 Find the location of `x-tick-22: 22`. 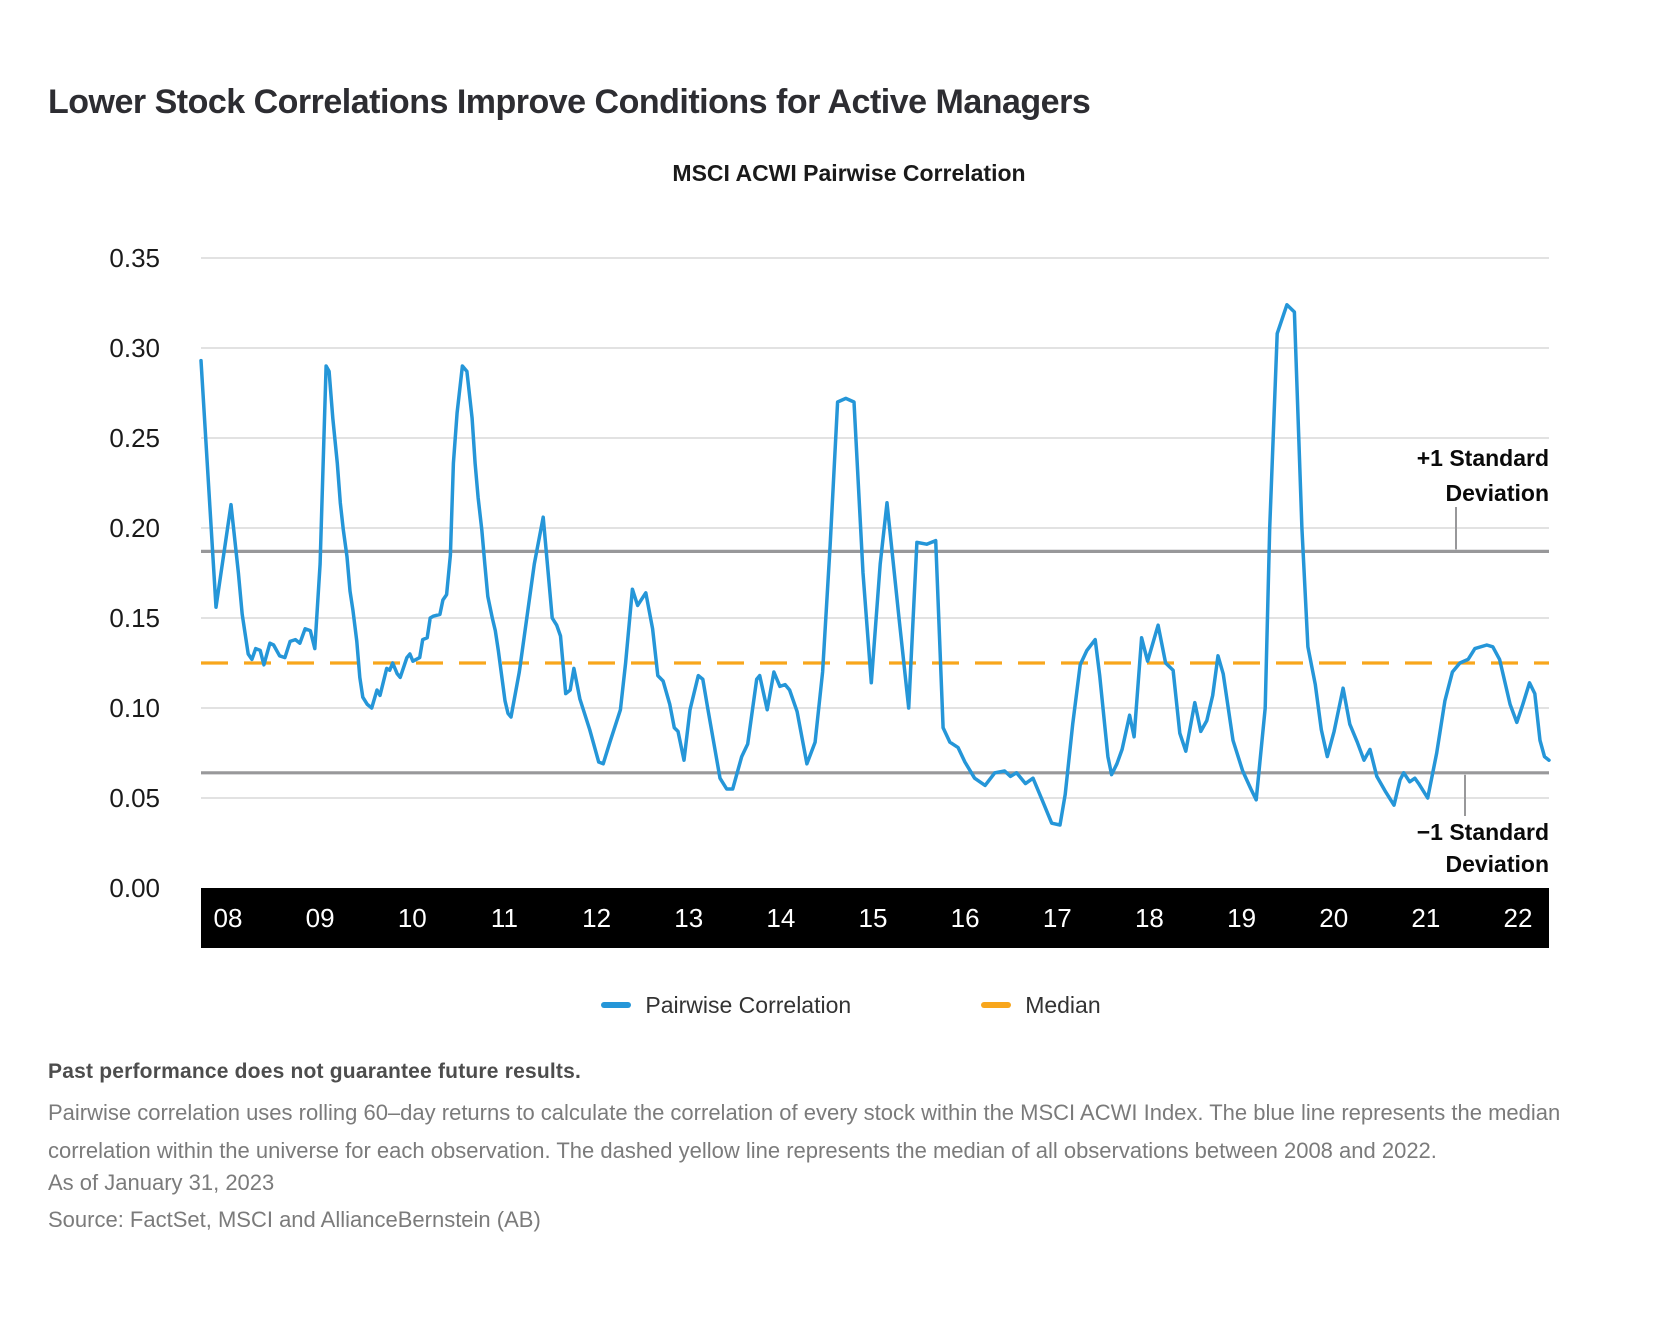

x-tick-22: 22 is located at coordinates (1518, 918).